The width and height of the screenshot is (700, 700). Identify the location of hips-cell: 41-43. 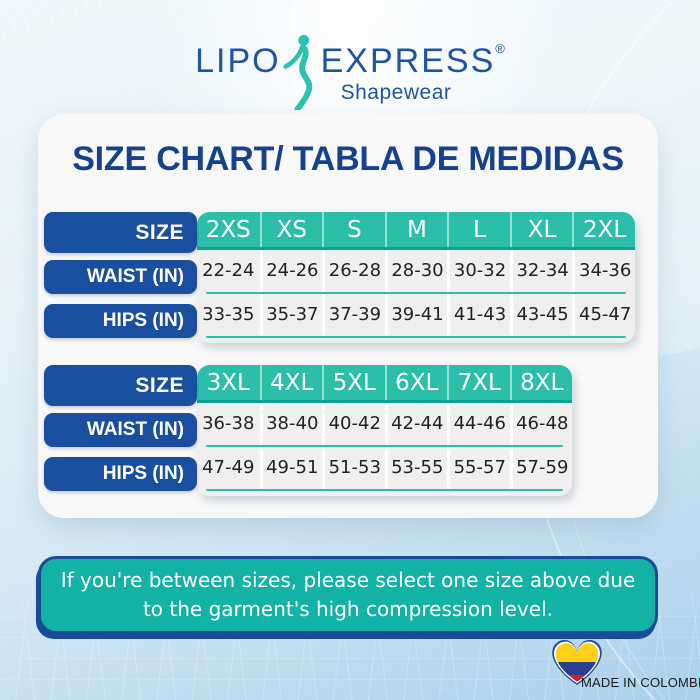
(478, 315).